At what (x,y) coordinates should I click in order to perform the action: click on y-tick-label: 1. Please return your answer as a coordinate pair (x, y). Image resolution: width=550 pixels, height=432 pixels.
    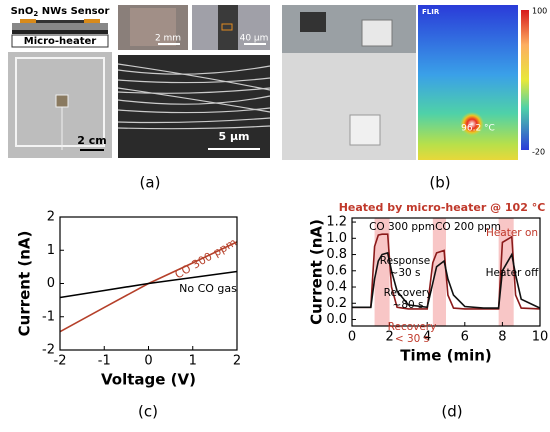
    Looking at the image, I should click on (51, 250).